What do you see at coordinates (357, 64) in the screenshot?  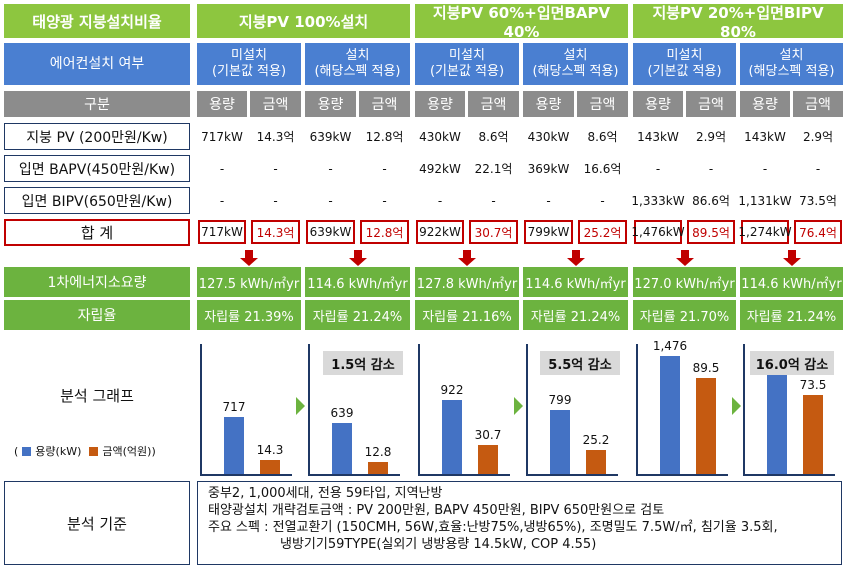 I see `ac-option-cell: 설치 (해당스펙 적용)` at bounding box center [357, 64].